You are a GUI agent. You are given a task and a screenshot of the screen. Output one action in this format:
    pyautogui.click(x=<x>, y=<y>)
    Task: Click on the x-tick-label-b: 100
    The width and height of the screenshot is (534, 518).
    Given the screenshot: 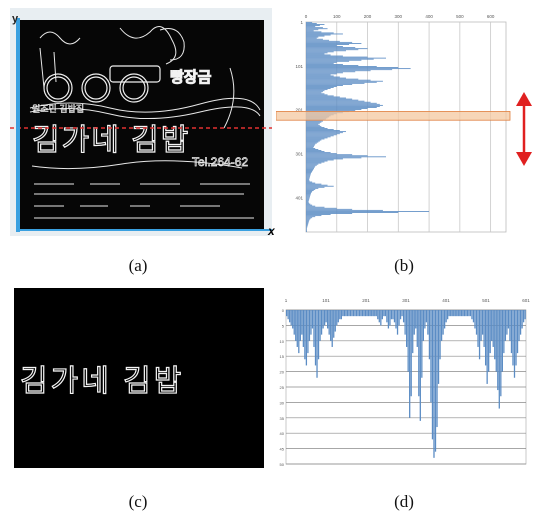 What is the action you would take?
    pyautogui.click(x=337, y=16)
    